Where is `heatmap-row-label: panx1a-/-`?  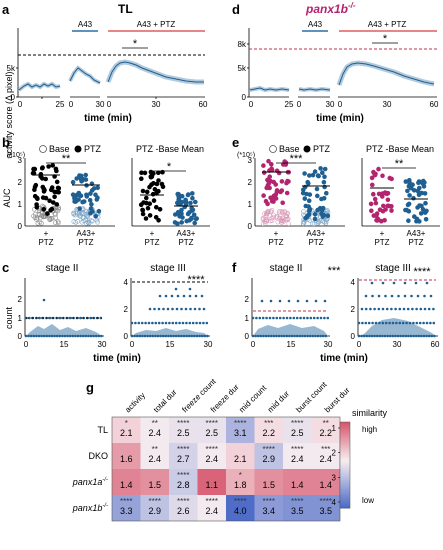
heatmap-row-label: panx1a-/- is located at coordinates (90, 482).